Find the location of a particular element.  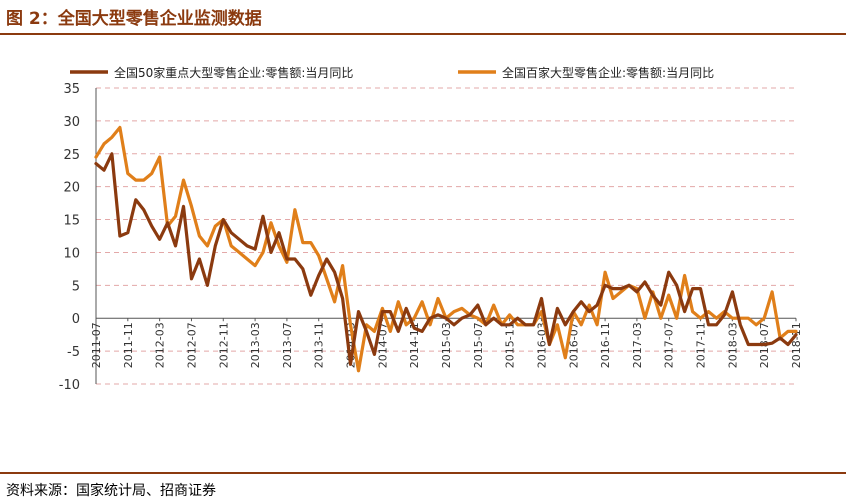

x-tick-label: 2013-07 is located at coordinates (287, 345).